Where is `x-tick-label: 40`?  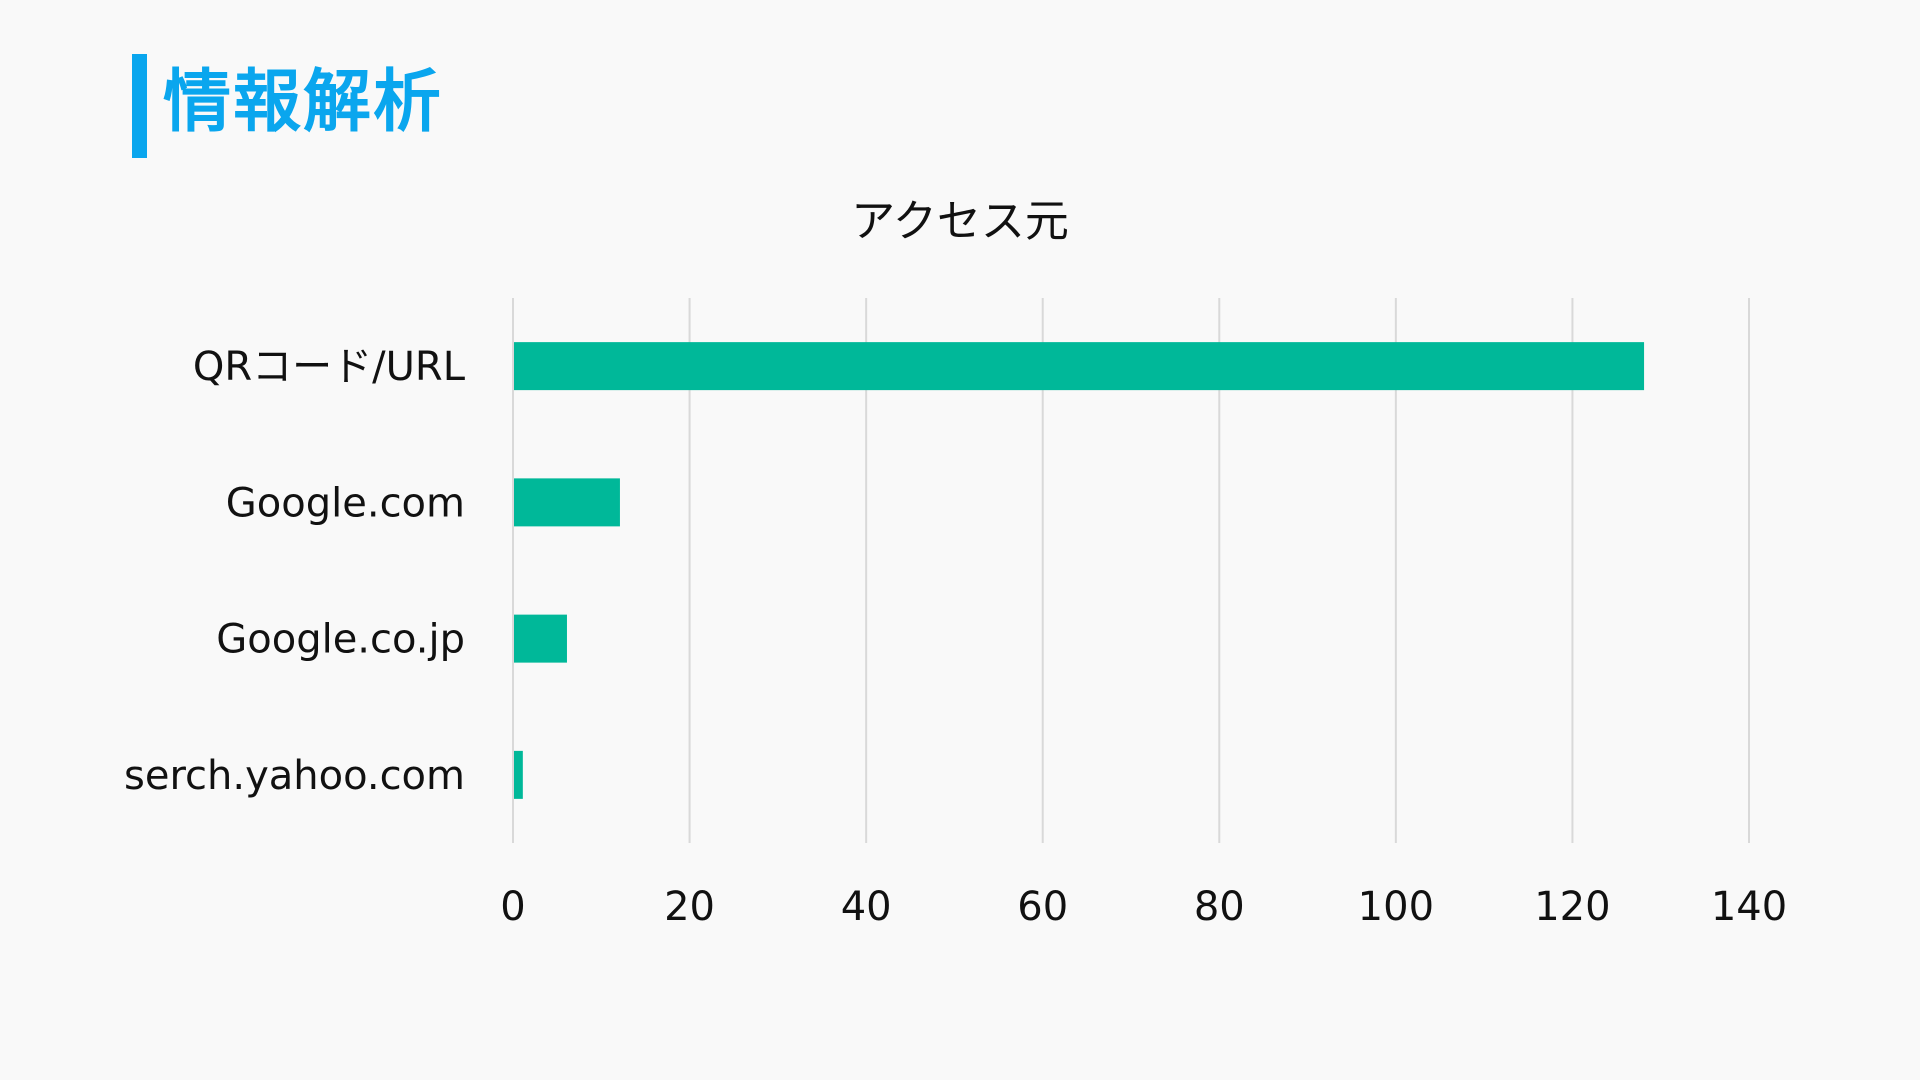 x-tick-label: 40 is located at coordinates (866, 907).